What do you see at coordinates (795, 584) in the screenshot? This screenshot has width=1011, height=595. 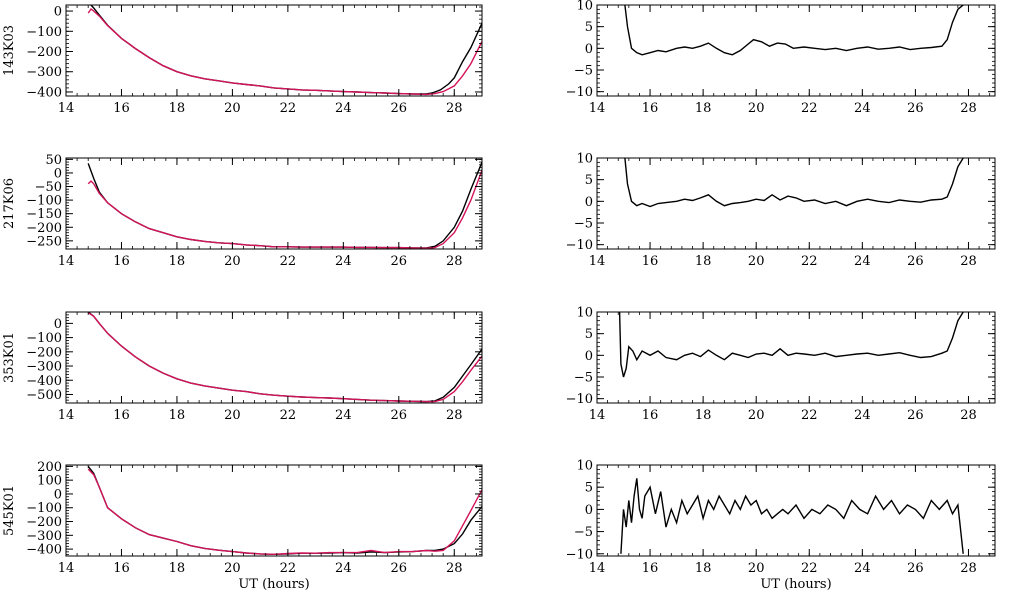 I see `x-axis-label: UT (hours)` at bounding box center [795, 584].